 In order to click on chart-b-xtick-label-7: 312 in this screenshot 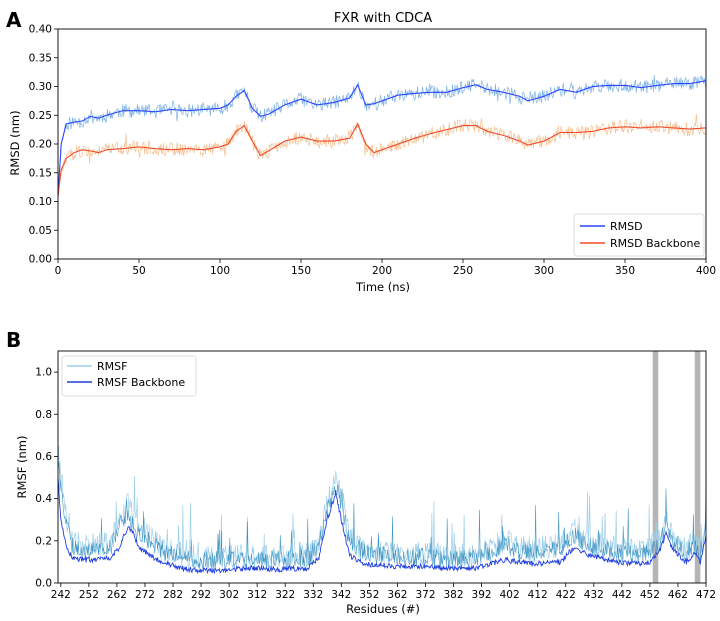, I will do `click(257, 595)`.